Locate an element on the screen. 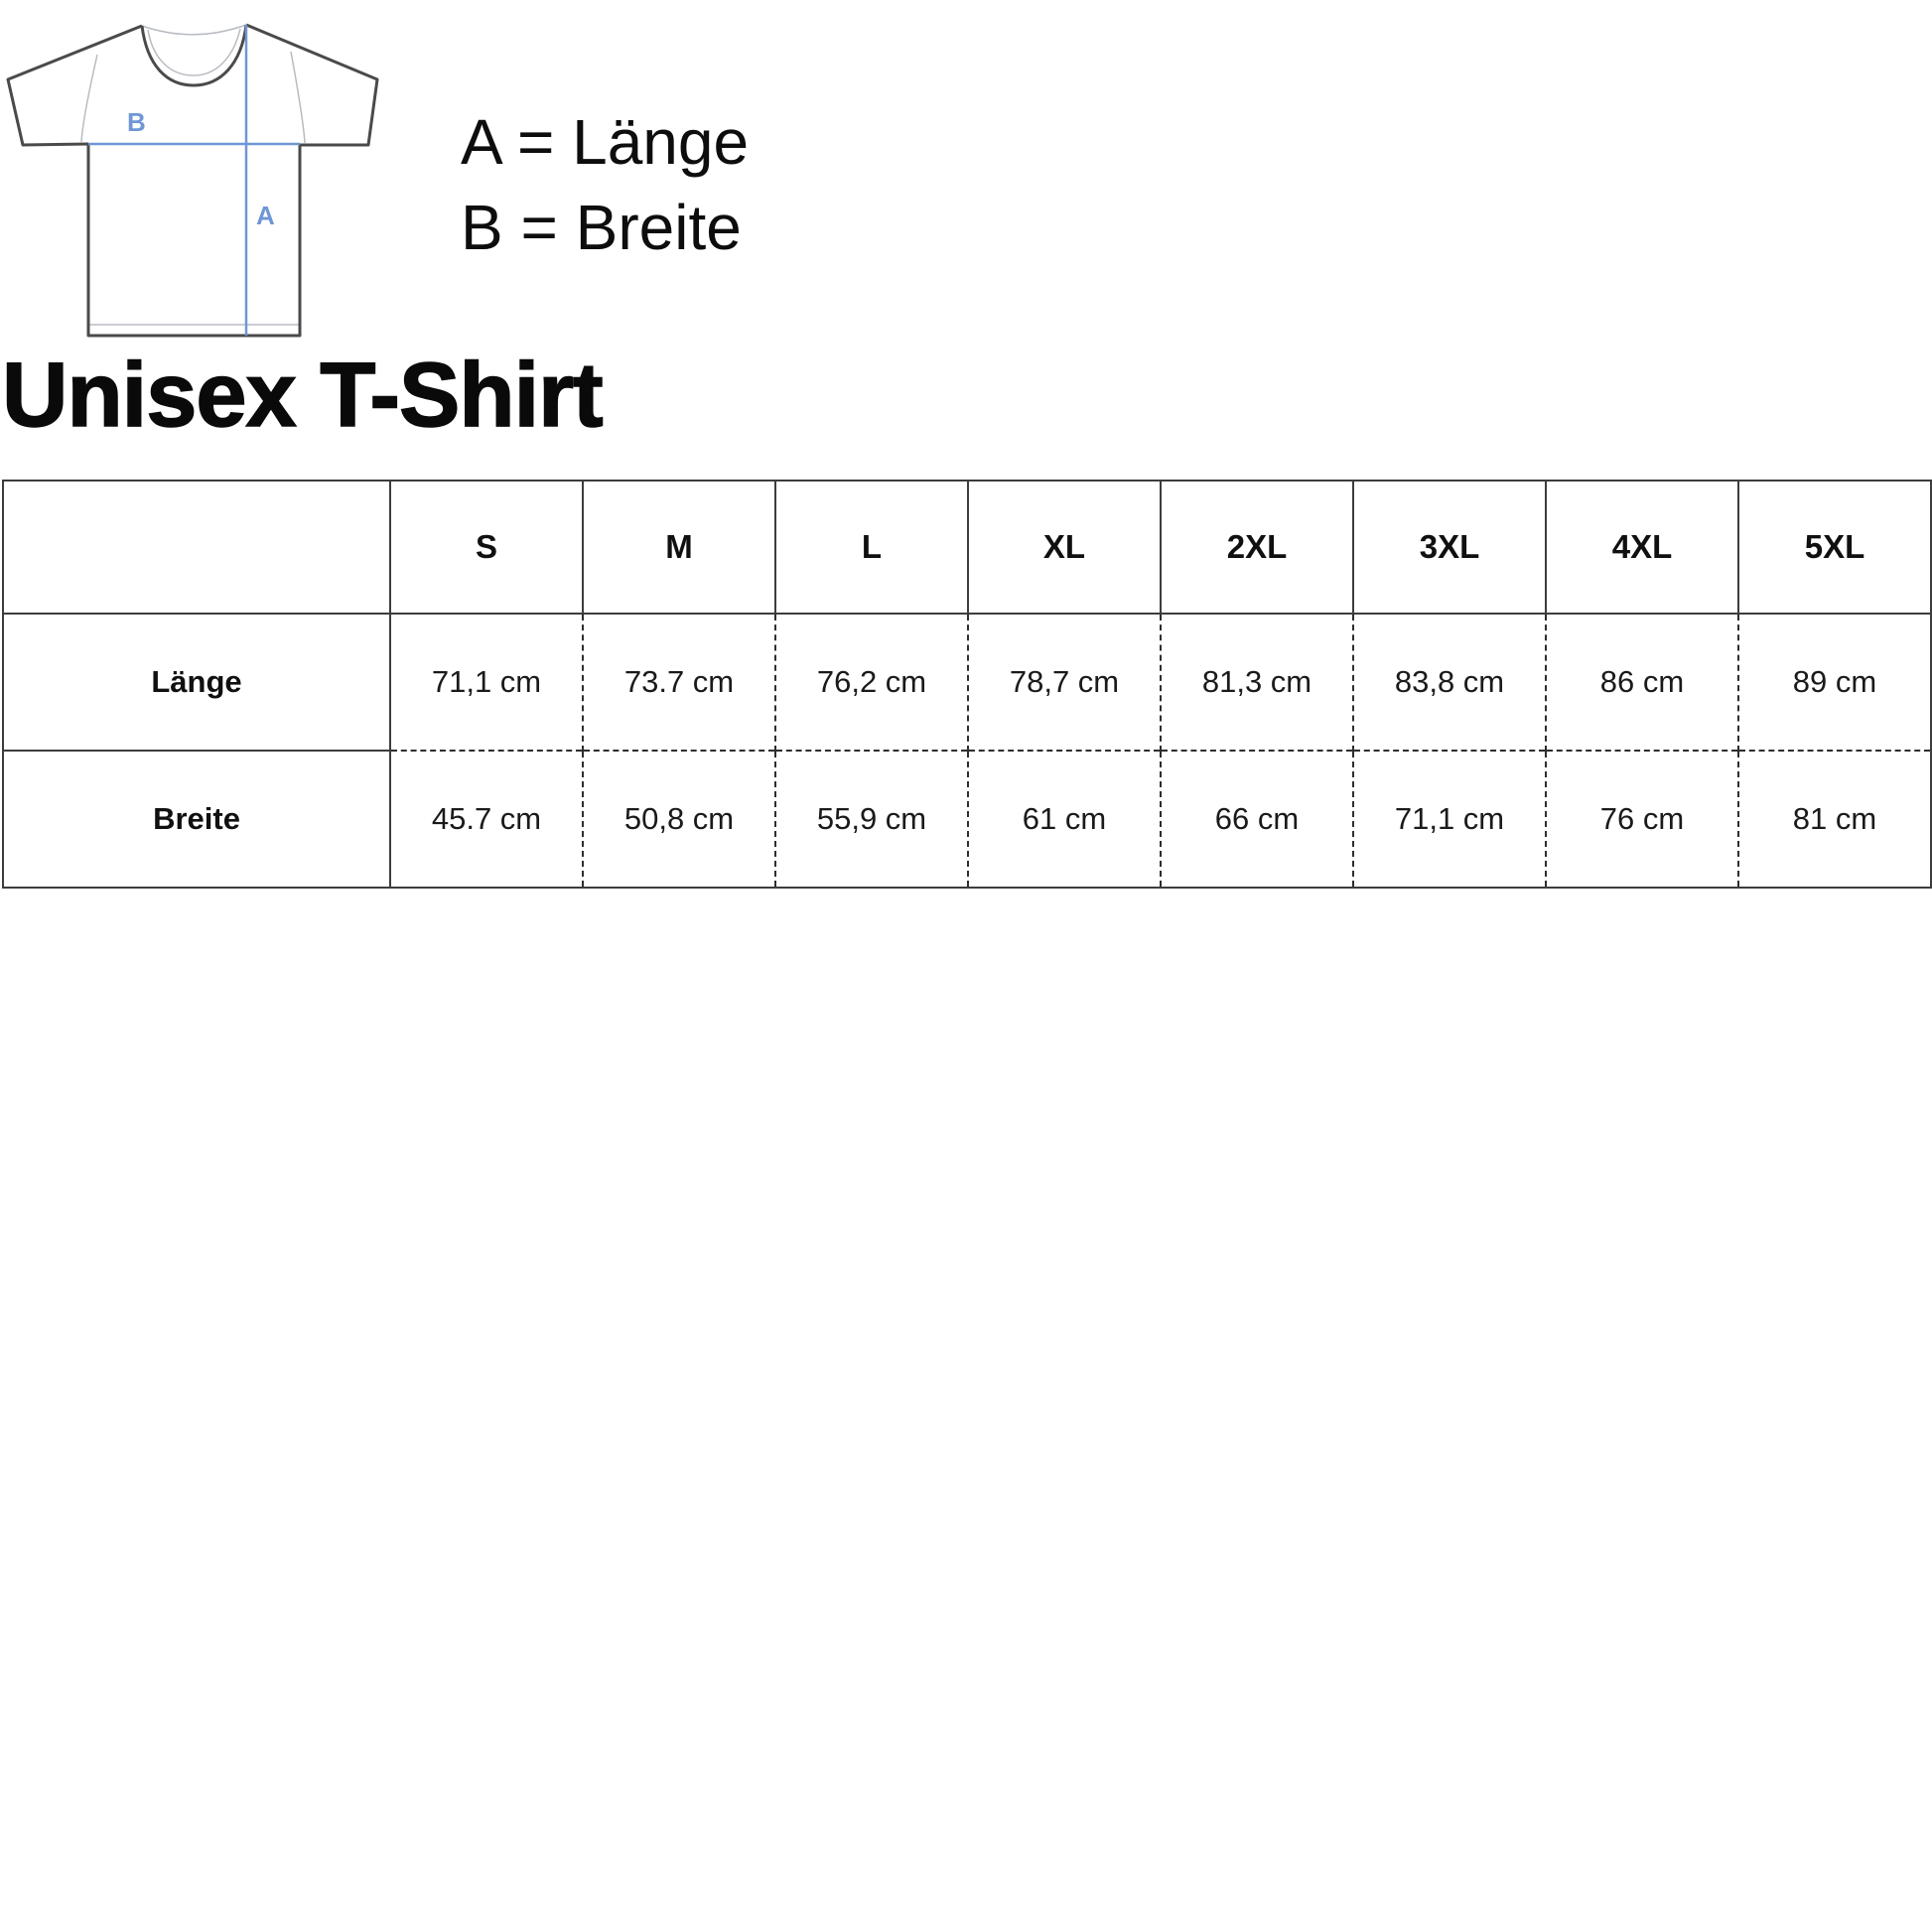  cell-breite-s: 45.7 cm is located at coordinates (486, 819).